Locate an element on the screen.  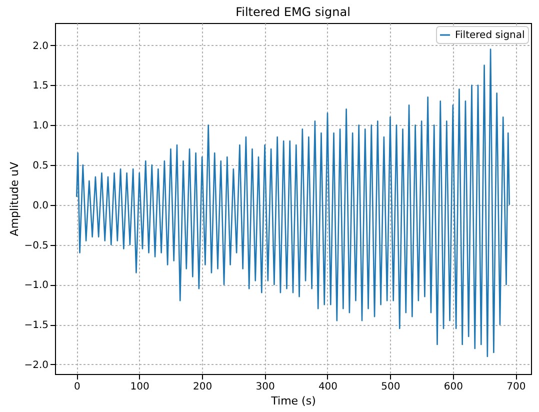
y-tick-label: −0.5 is located at coordinates (36, 246).